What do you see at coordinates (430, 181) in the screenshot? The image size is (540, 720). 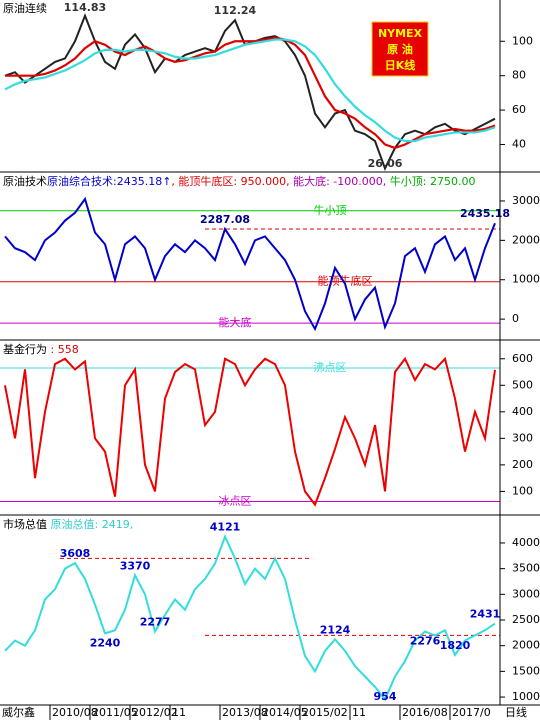 I see `legend-entry: 牛小顶: 2750.00` at bounding box center [430, 181].